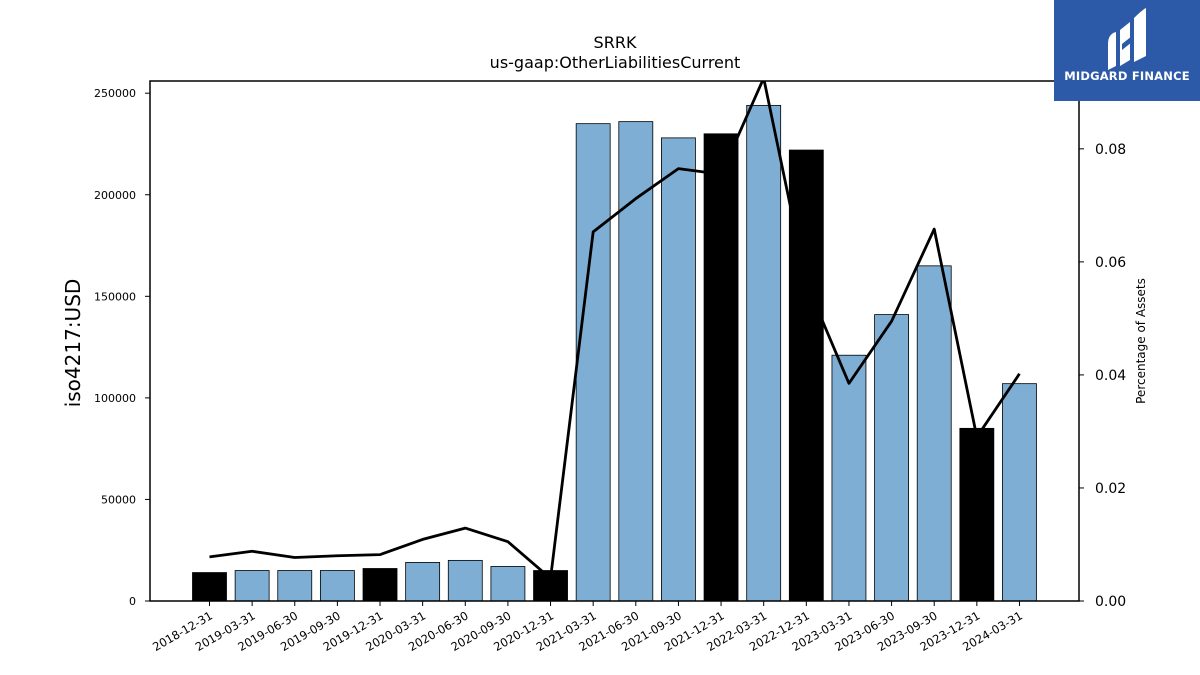 The image size is (1200, 675). Describe the element at coordinates (615, 42) in the screenshot. I see `chart-title: SRRK` at that location.